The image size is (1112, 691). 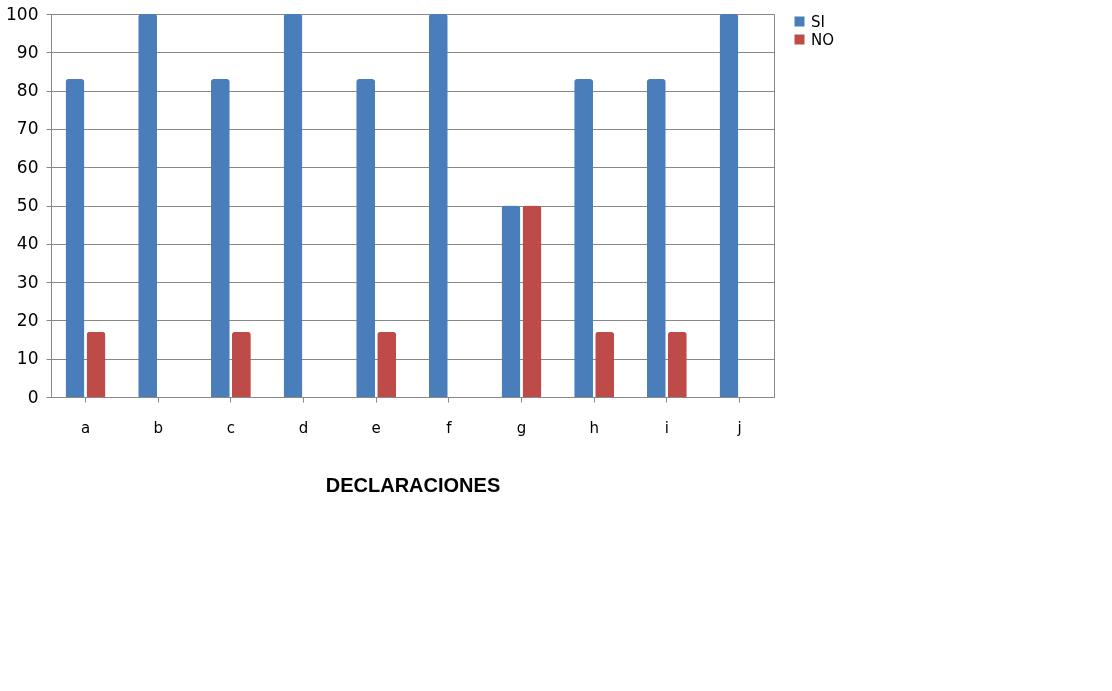 What do you see at coordinates (22, 13) in the screenshot?
I see `y-tick-label: 100` at bounding box center [22, 13].